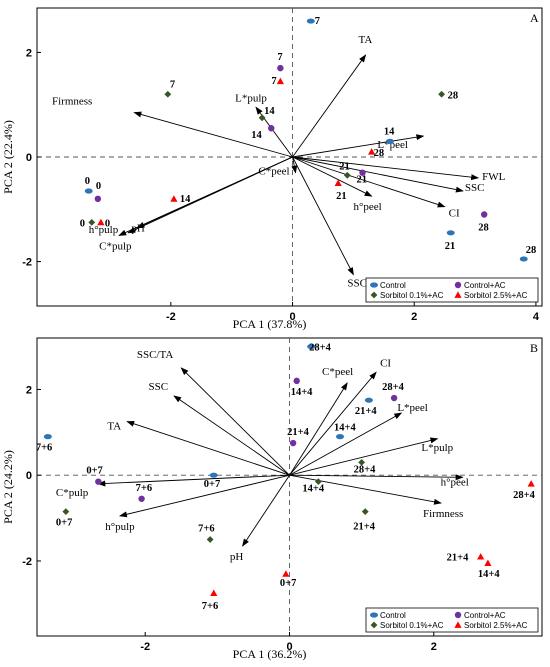 Image resolution: width=550 pixels, height=667 pixels. Describe the element at coordinates (320, 348) in the screenshot. I see `point-label: 28+4` at that location.